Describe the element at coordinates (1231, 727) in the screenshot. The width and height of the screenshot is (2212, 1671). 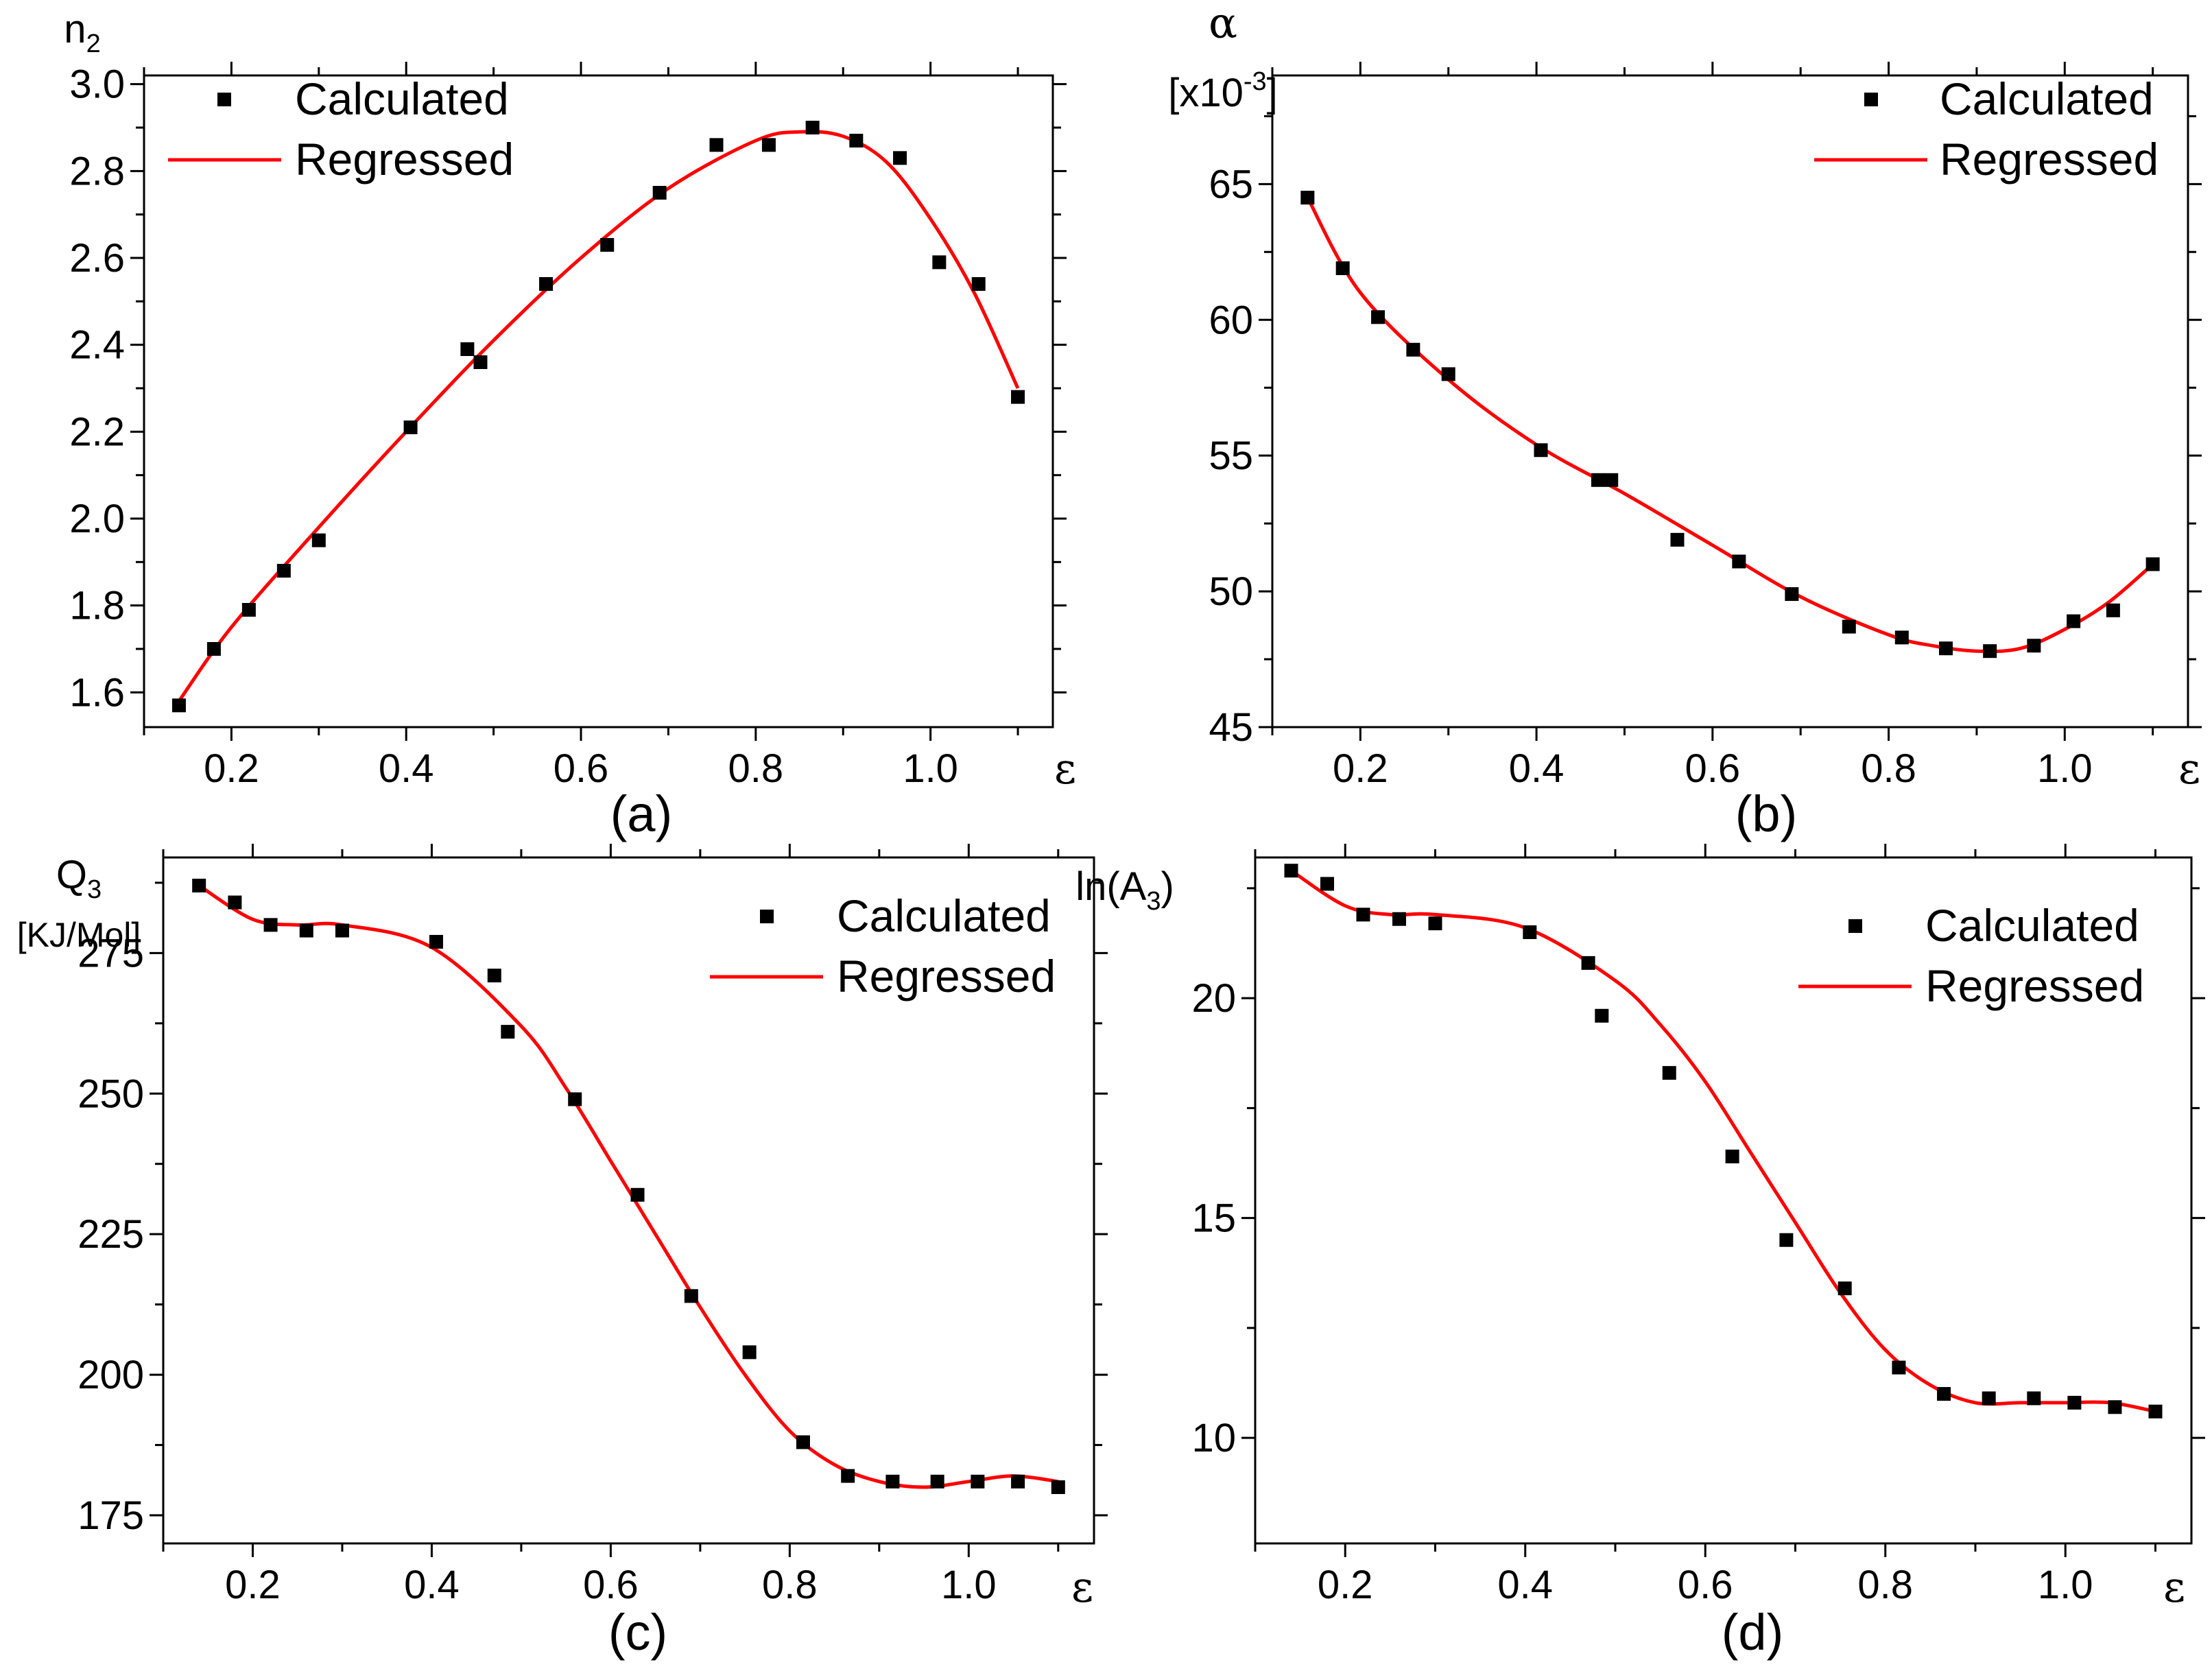
I see `y-tick-label: 45` at that location.